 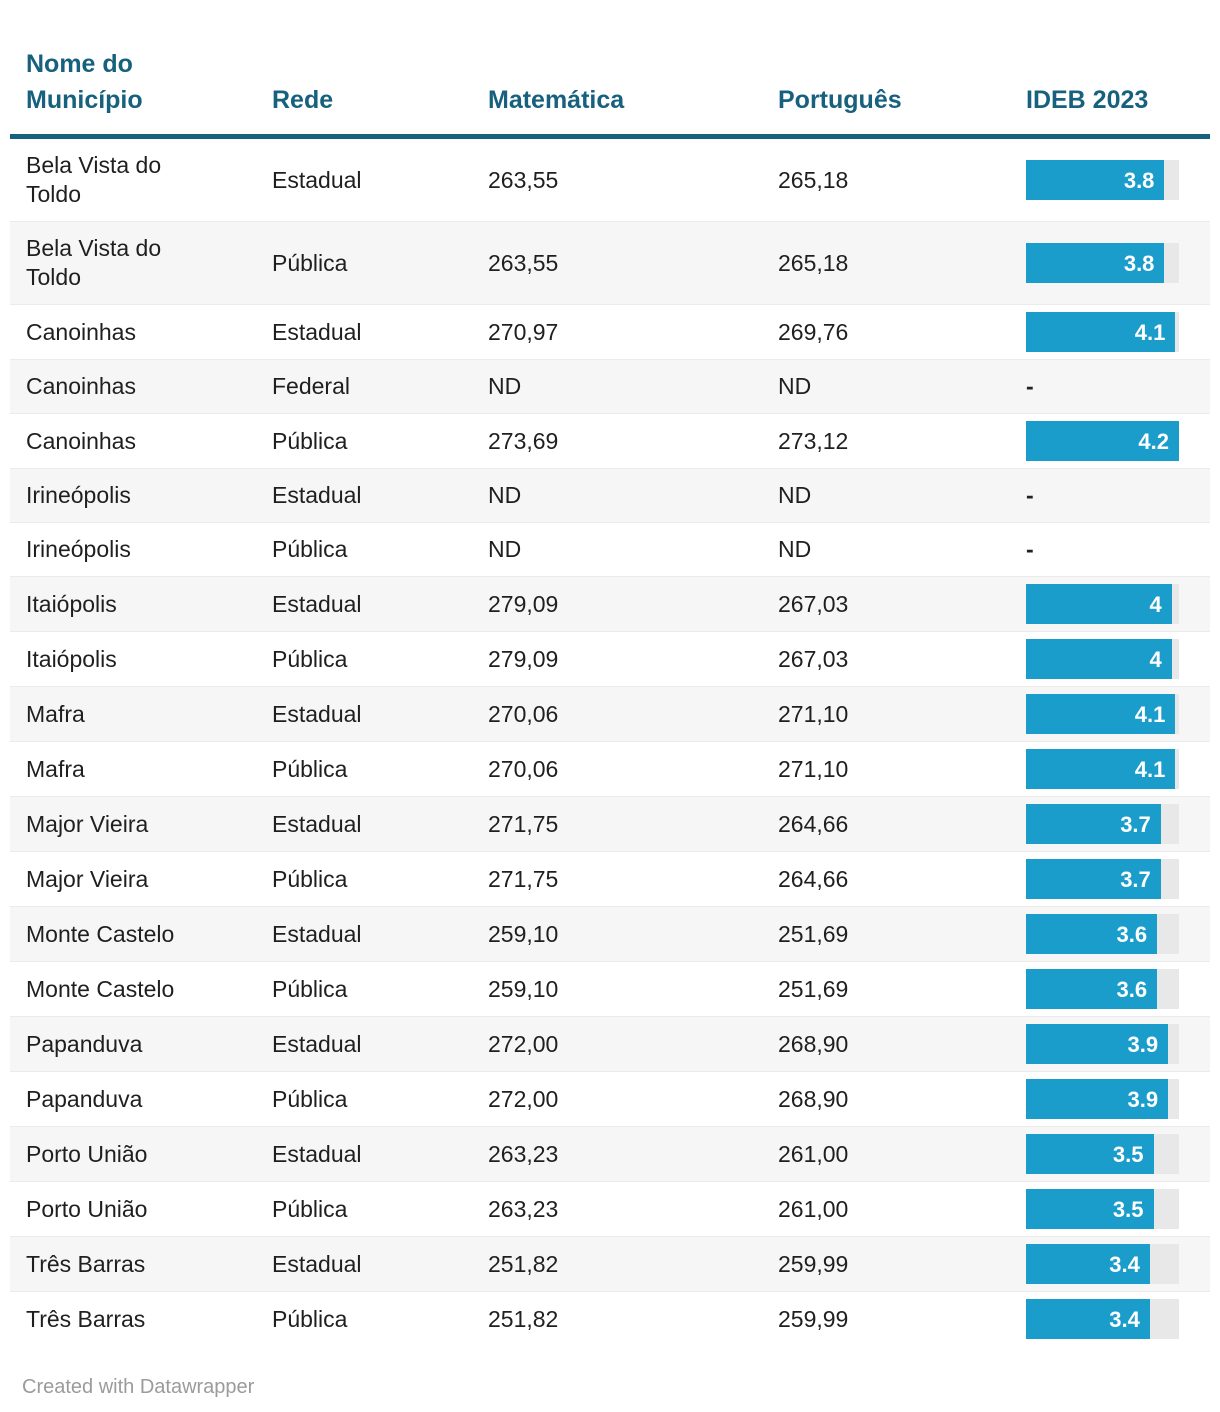 I want to click on municipality-cell: Três Barras, so click(x=133, y=1264).